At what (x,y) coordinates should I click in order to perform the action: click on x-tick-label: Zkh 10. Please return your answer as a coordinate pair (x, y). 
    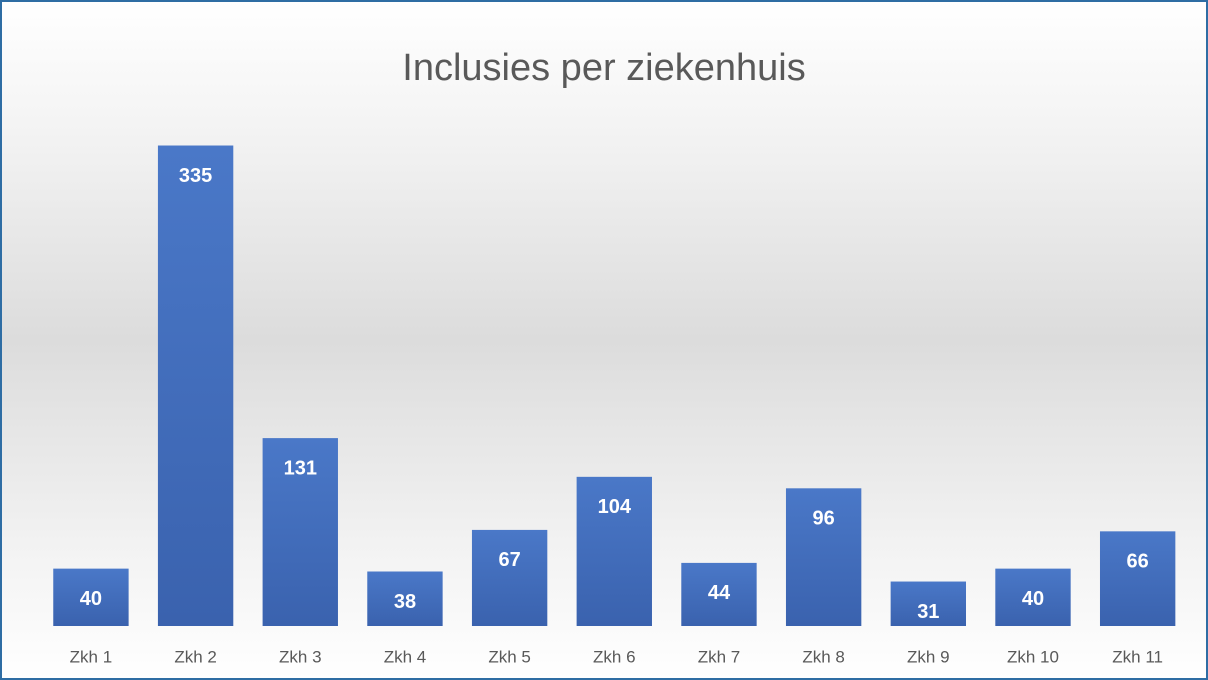
    Looking at the image, I should click on (1033, 656).